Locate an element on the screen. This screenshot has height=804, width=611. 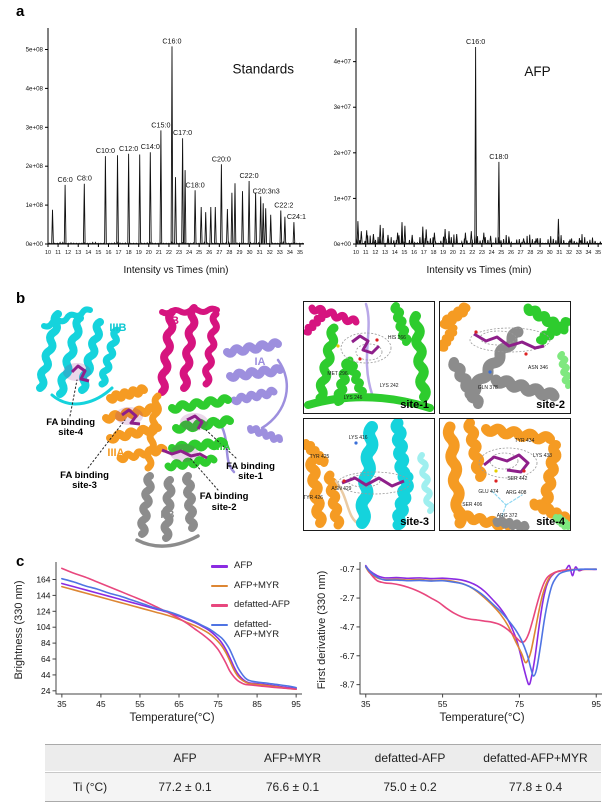
svg-text: 18 is located at coordinates (129, 253).